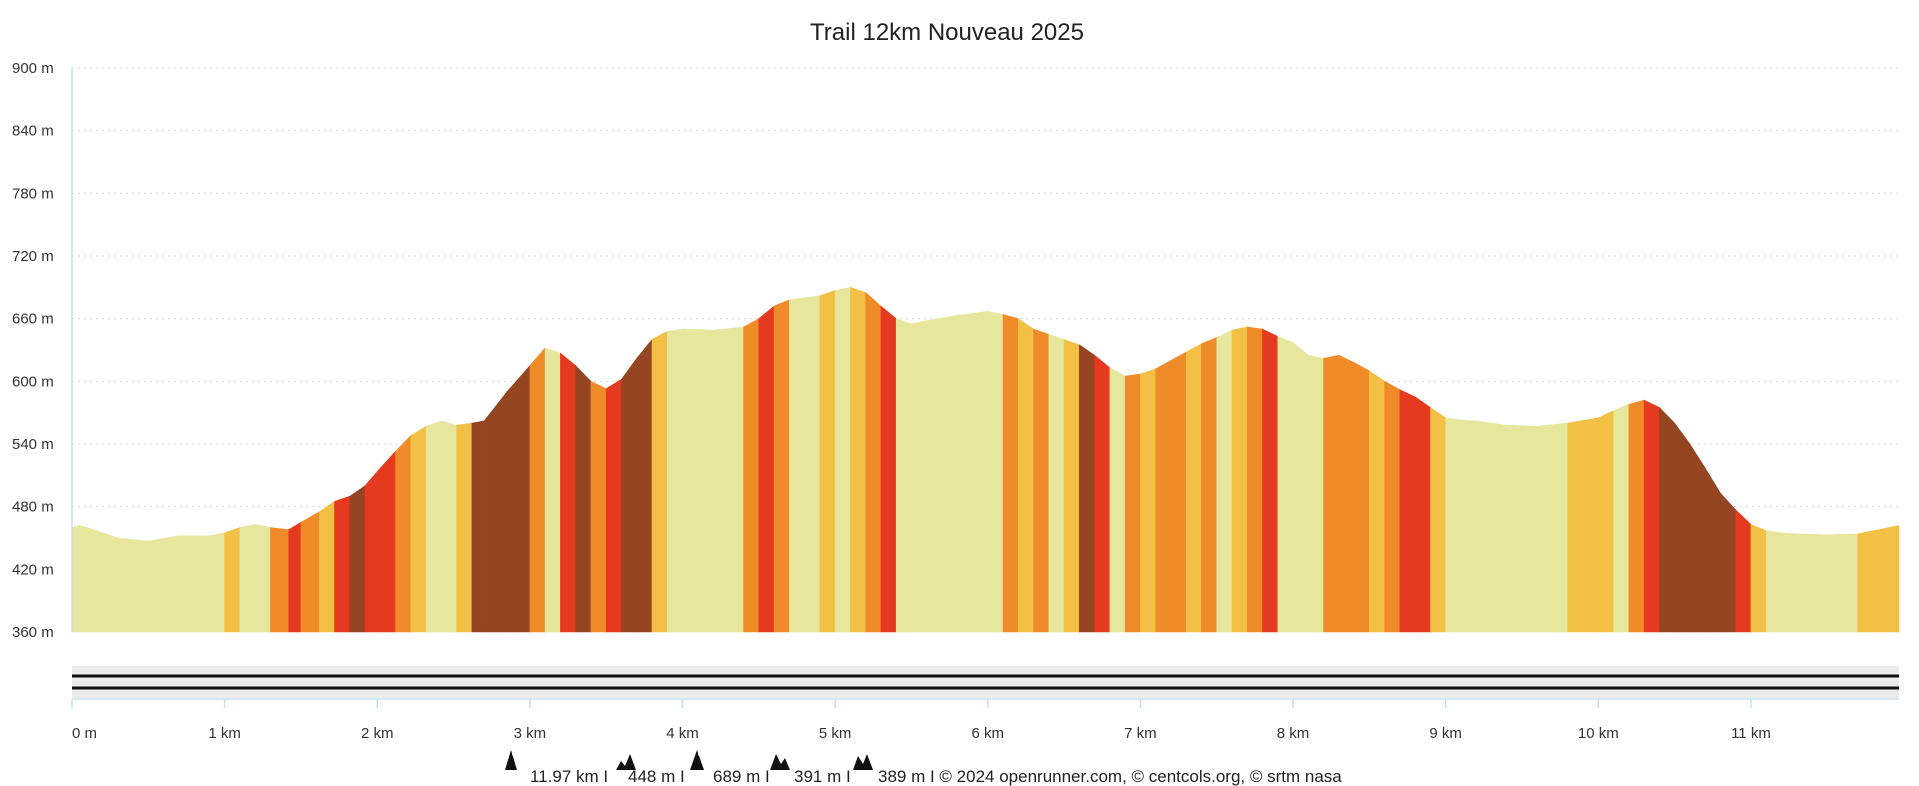 This screenshot has height=786, width=1919. Describe the element at coordinates (569, 776) in the screenshot. I see `stat-distance: 11.97 km I` at that location.